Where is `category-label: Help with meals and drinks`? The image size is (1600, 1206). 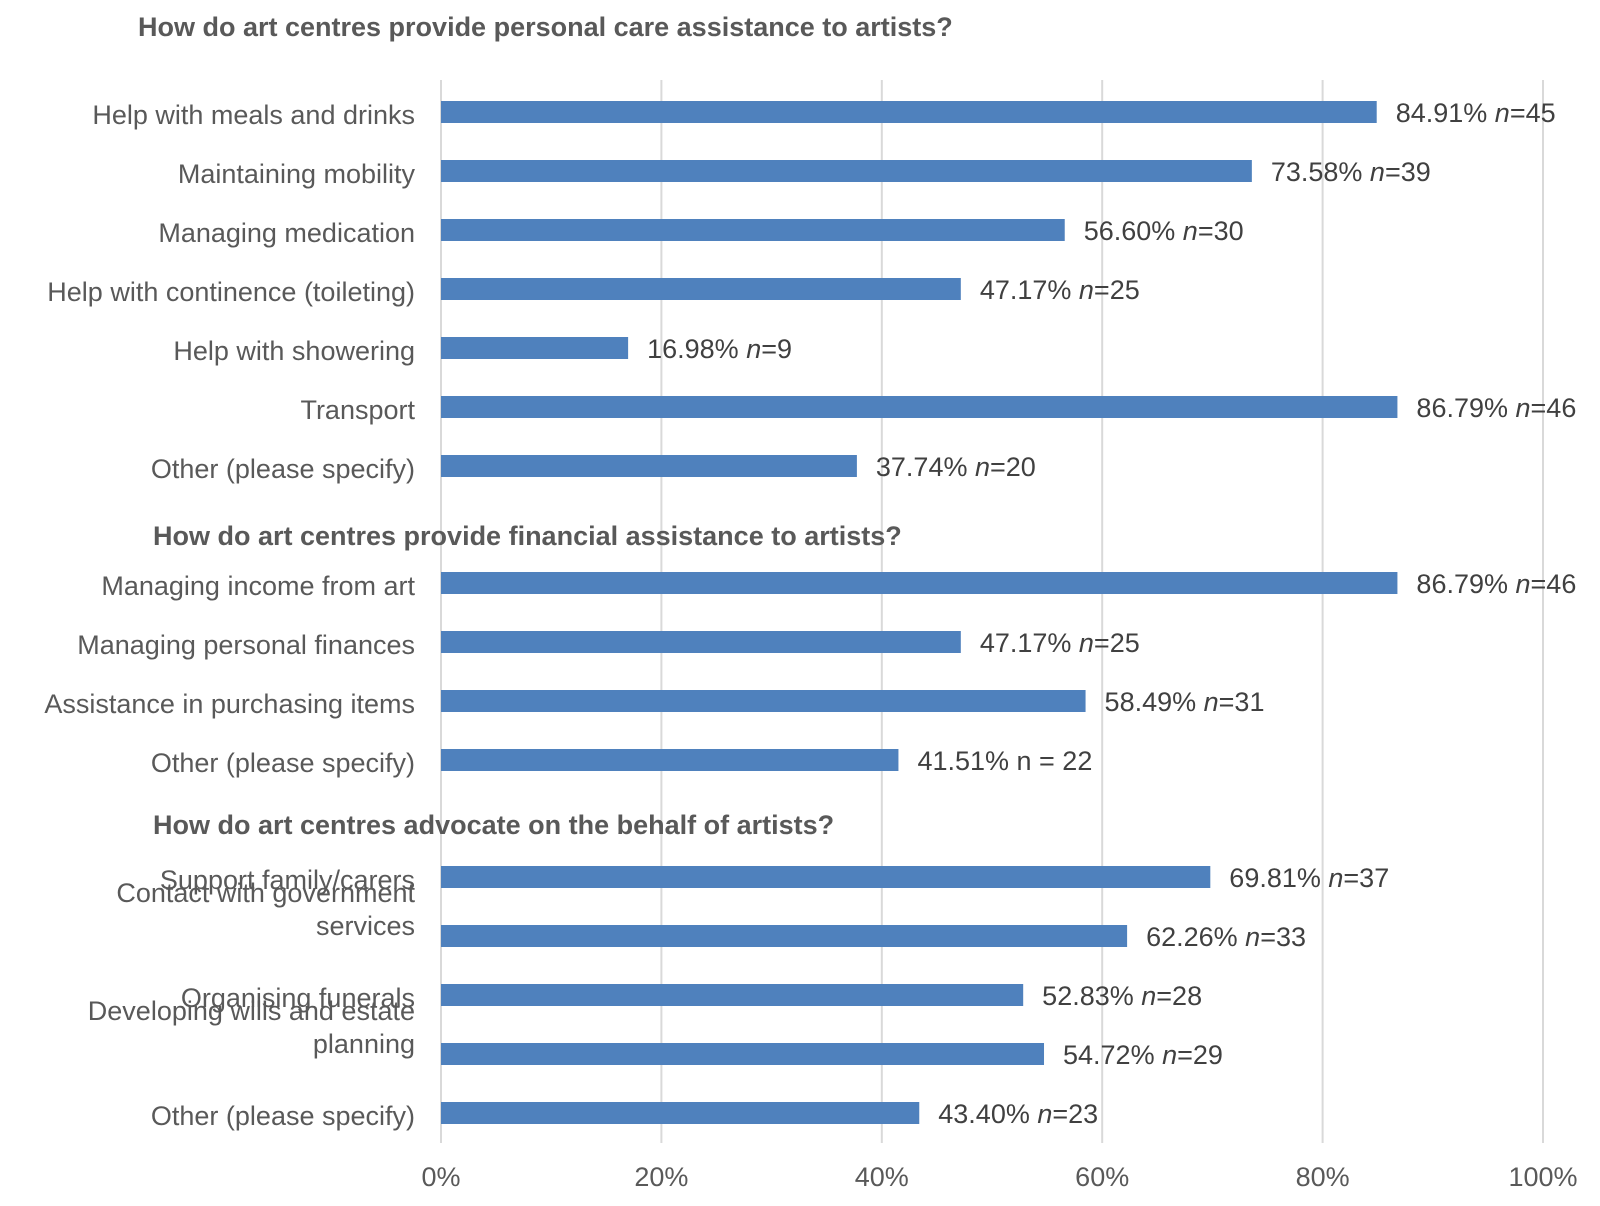 category-label: Help with meals and drinks is located at coordinates (253, 115).